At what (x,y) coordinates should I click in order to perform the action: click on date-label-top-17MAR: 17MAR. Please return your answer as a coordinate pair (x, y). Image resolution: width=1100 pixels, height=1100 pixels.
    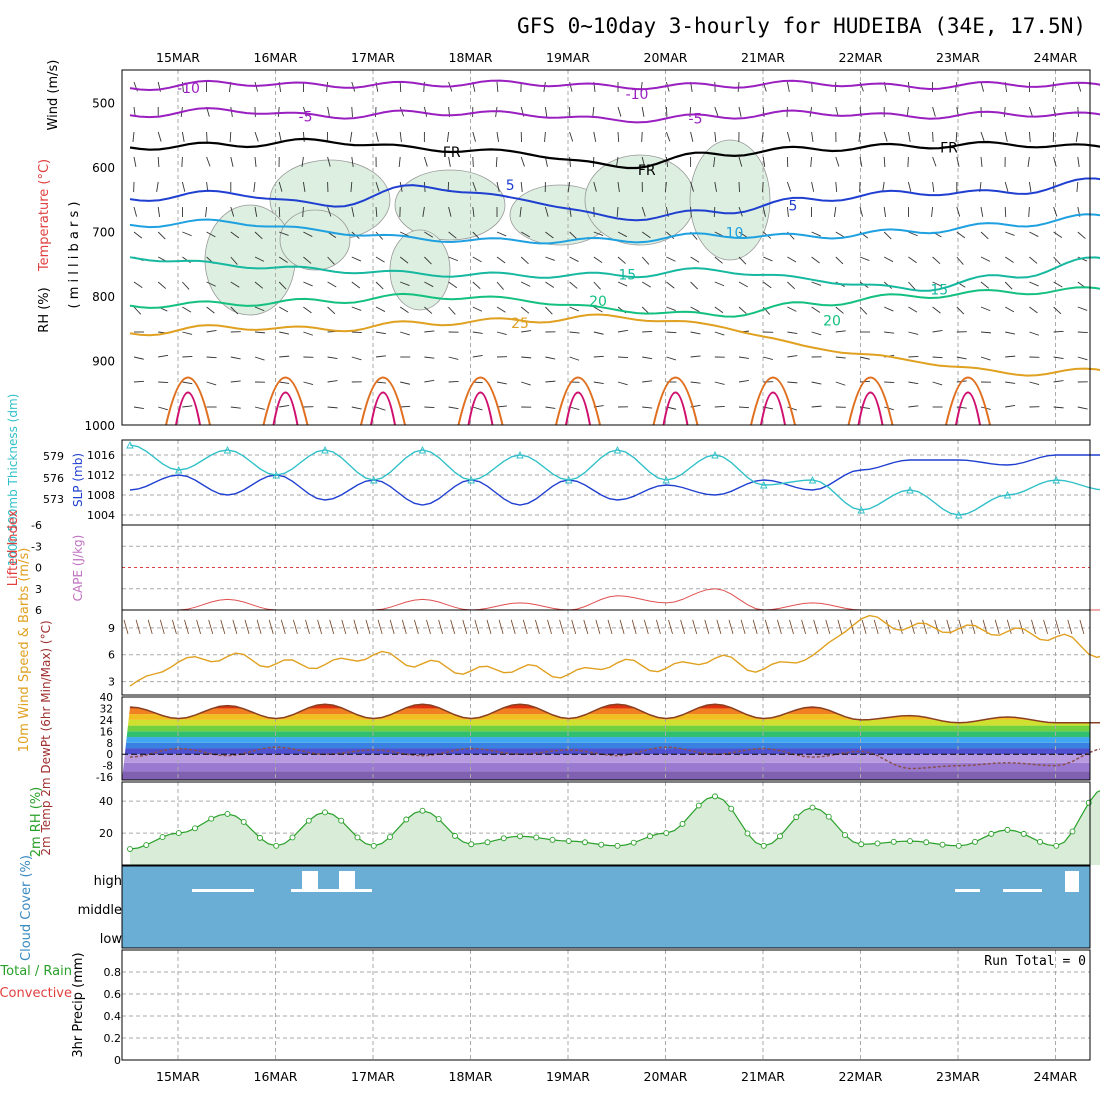
    Looking at the image, I should click on (373, 57).